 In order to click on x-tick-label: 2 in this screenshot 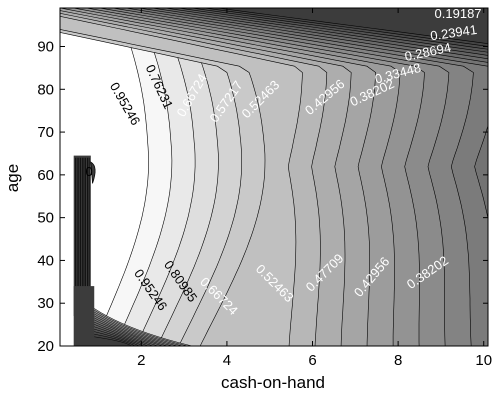, I will do `click(141, 360)`.